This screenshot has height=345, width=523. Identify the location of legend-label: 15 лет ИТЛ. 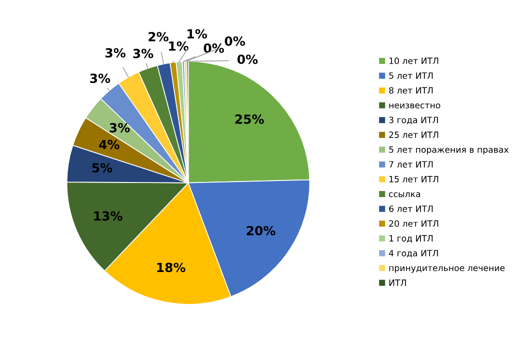
(414, 179).